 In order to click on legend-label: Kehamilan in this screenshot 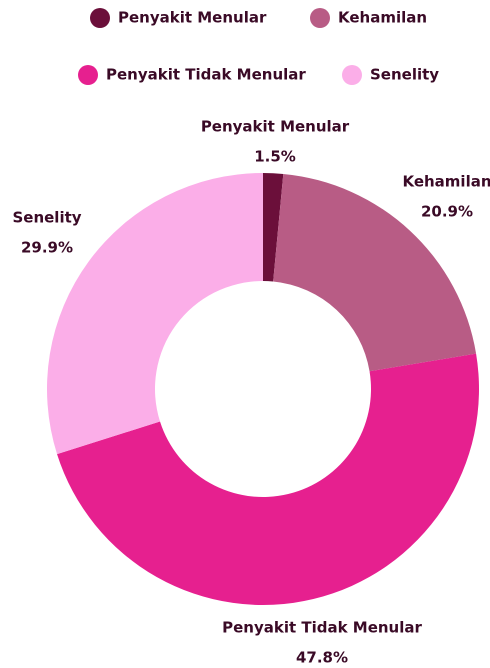, I will do `click(382, 18)`.